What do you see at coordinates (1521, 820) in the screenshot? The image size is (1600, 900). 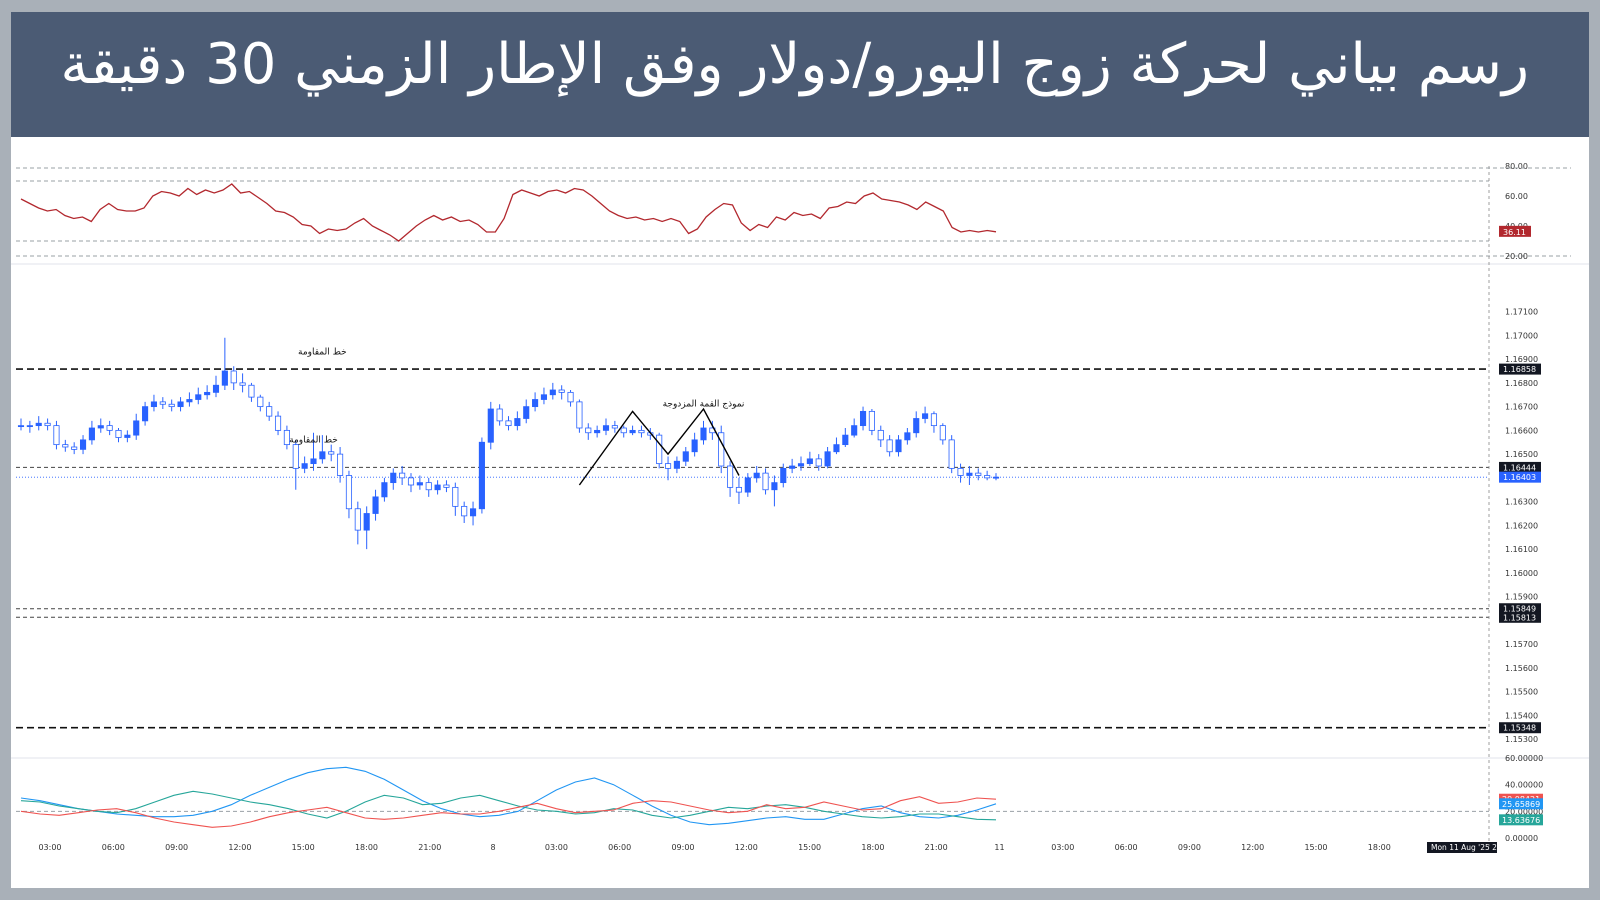 I see `dmi-value-badge` at bounding box center [1521, 820].